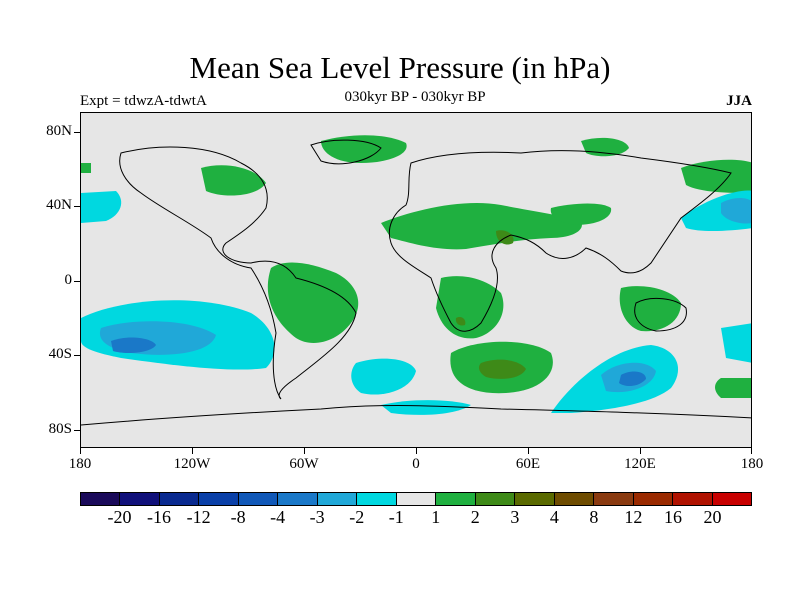  Describe the element at coordinates (632, 379) in the screenshot. I see `core-southern-ocean` at that location.